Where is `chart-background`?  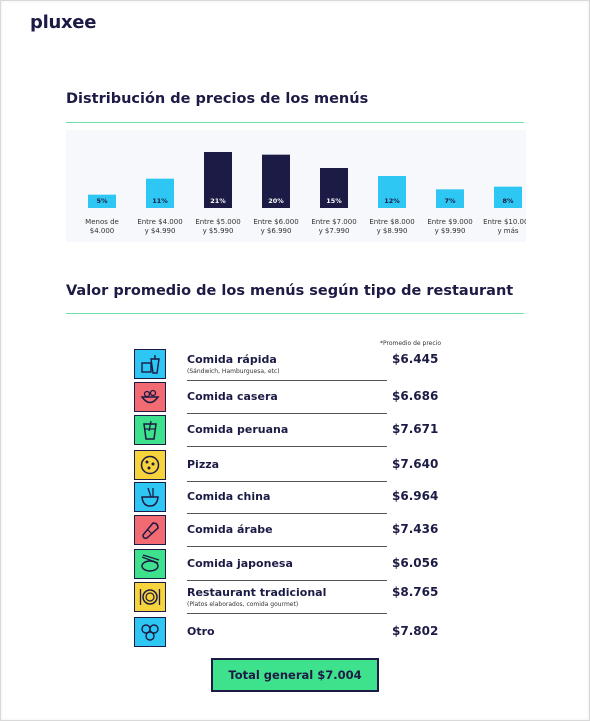 chart-background is located at coordinates (296, 186).